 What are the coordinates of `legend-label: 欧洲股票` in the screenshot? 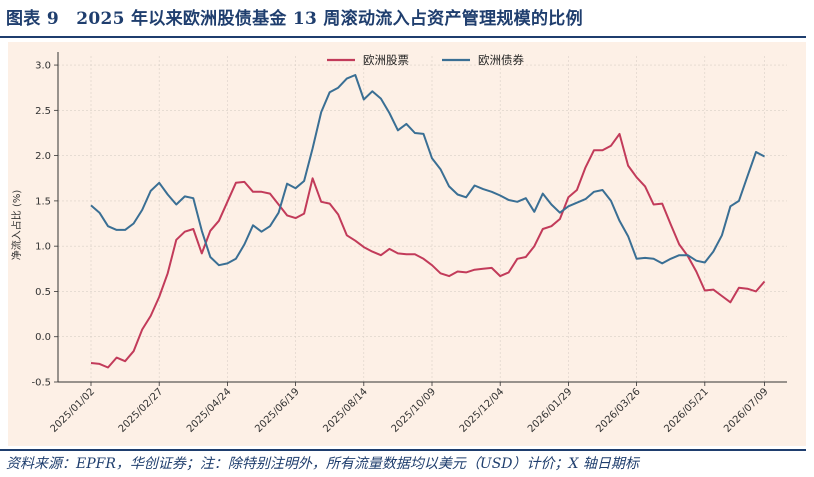 It's located at (386, 60).